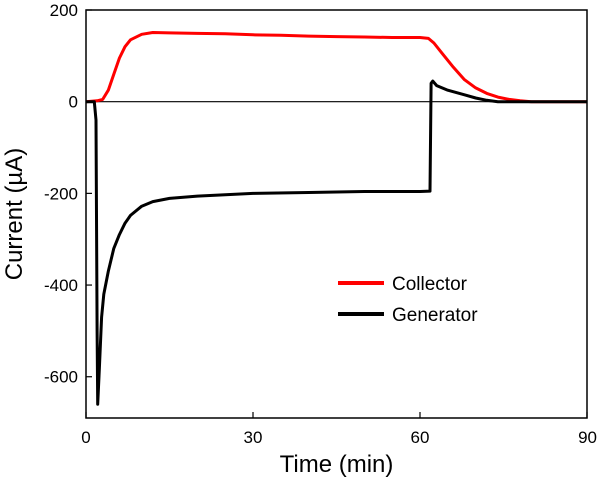 The image size is (600, 480). I want to click on x-tick-label: 90, so click(587, 437).